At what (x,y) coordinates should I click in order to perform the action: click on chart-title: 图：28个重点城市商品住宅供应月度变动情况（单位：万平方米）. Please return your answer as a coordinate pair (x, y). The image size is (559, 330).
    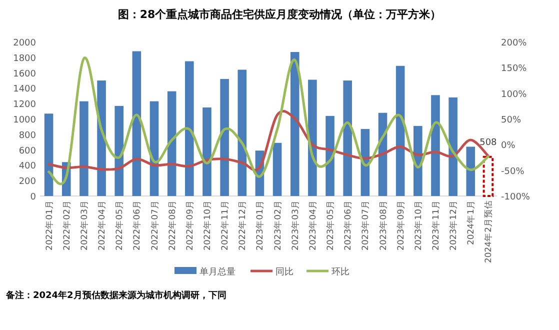
    Looking at the image, I should click on (280, 14).